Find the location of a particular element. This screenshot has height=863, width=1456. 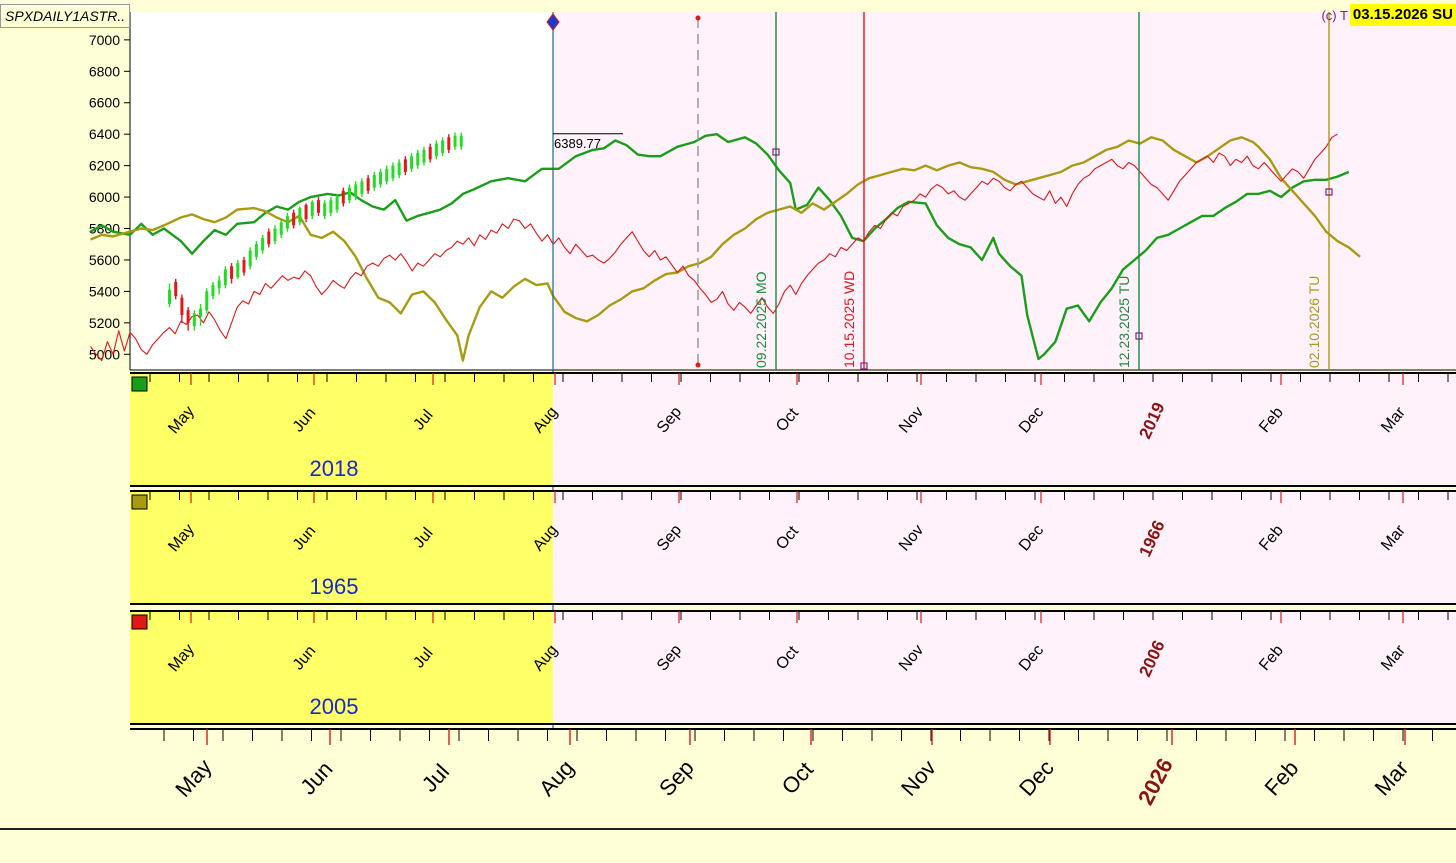

y-tick-label: 5000 is located at coordinates (104, 354).